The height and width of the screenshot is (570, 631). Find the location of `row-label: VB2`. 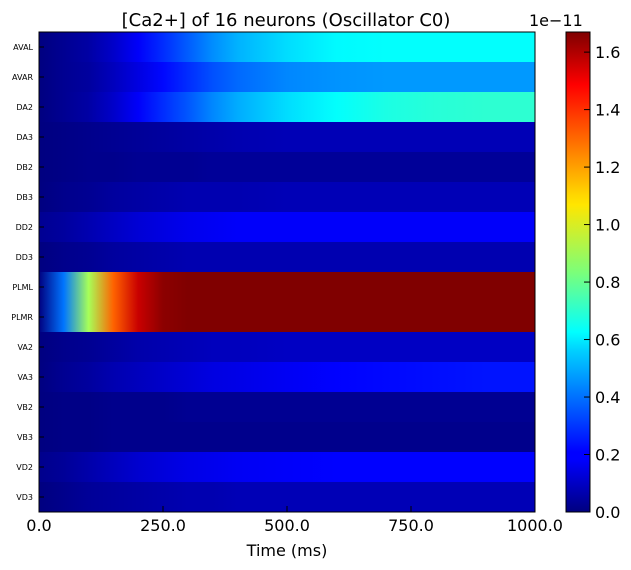

row-label: VB2 is located at coordinates (25, 407).